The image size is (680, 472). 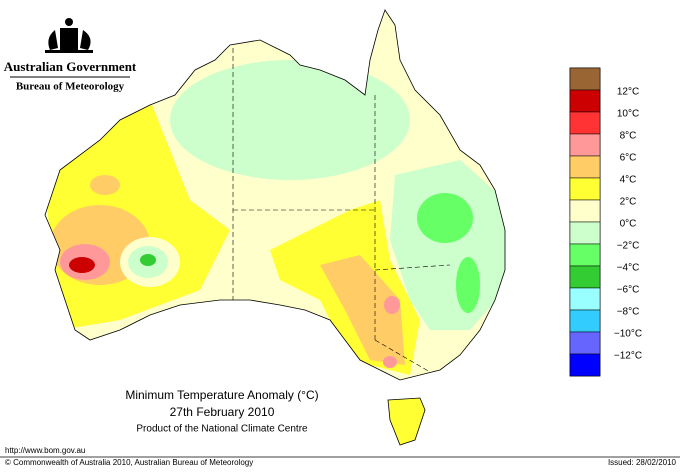 I want to click on legend-label: −8°C, so click(x=628, y=312).